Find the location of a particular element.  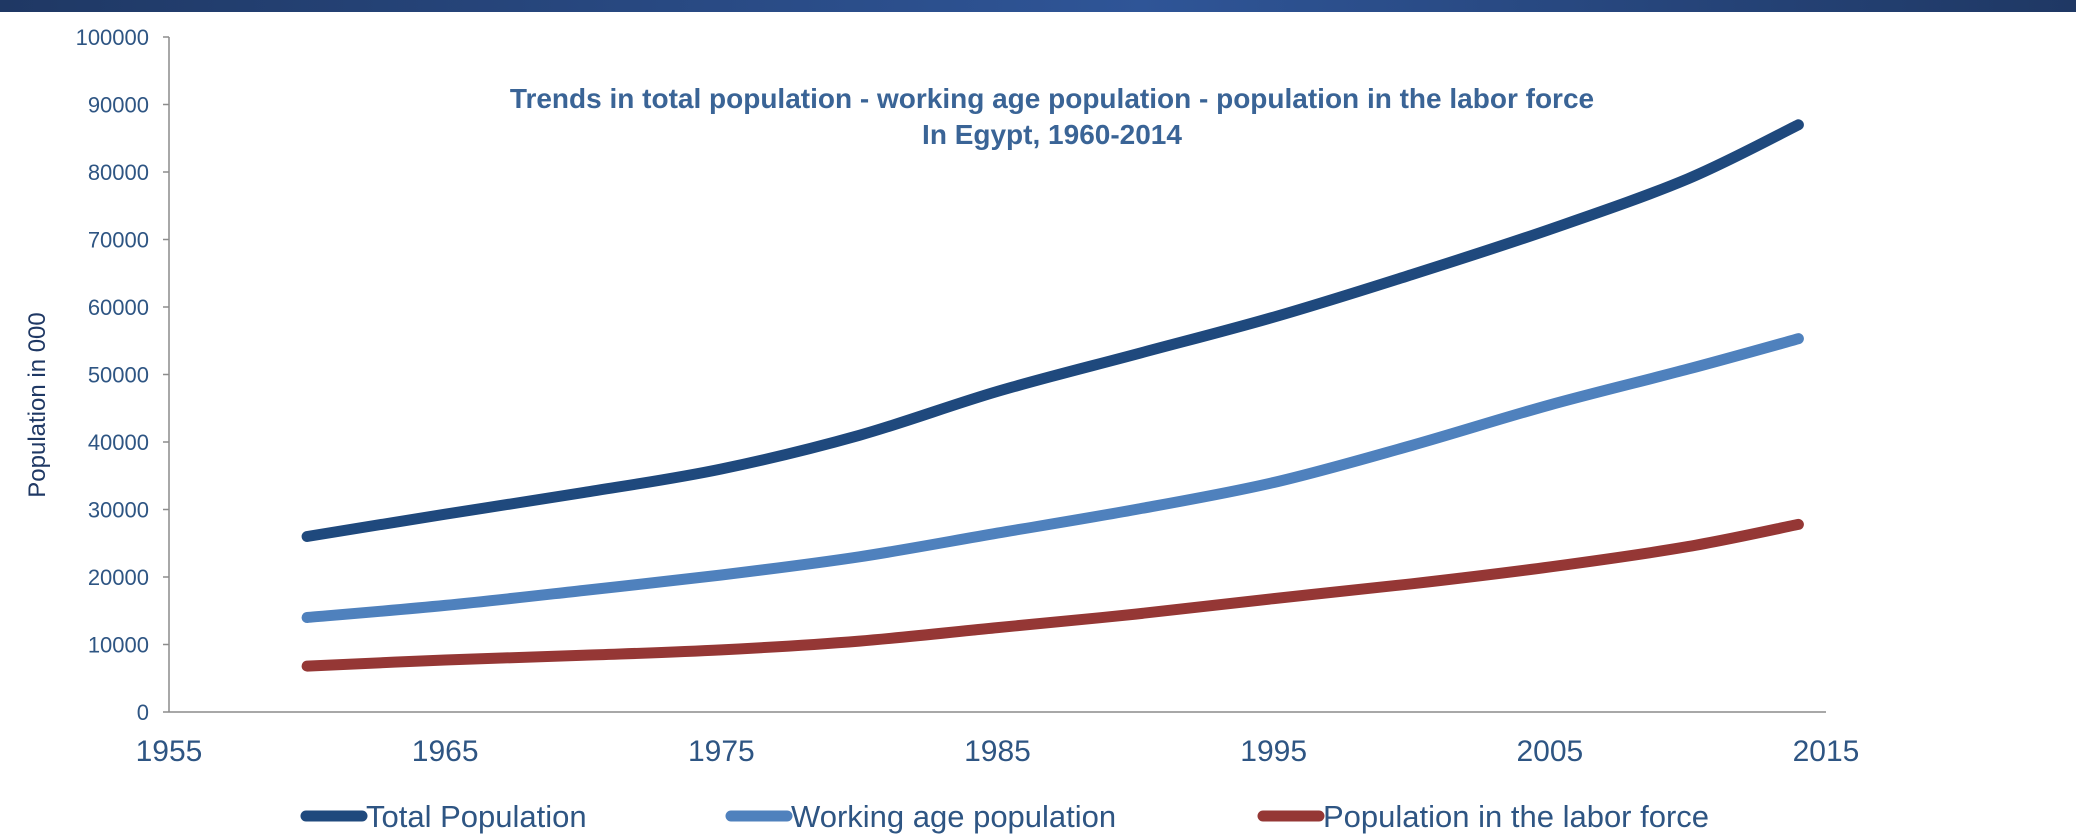

y-tick-label: 30000 is located at coordinates (118, 510).